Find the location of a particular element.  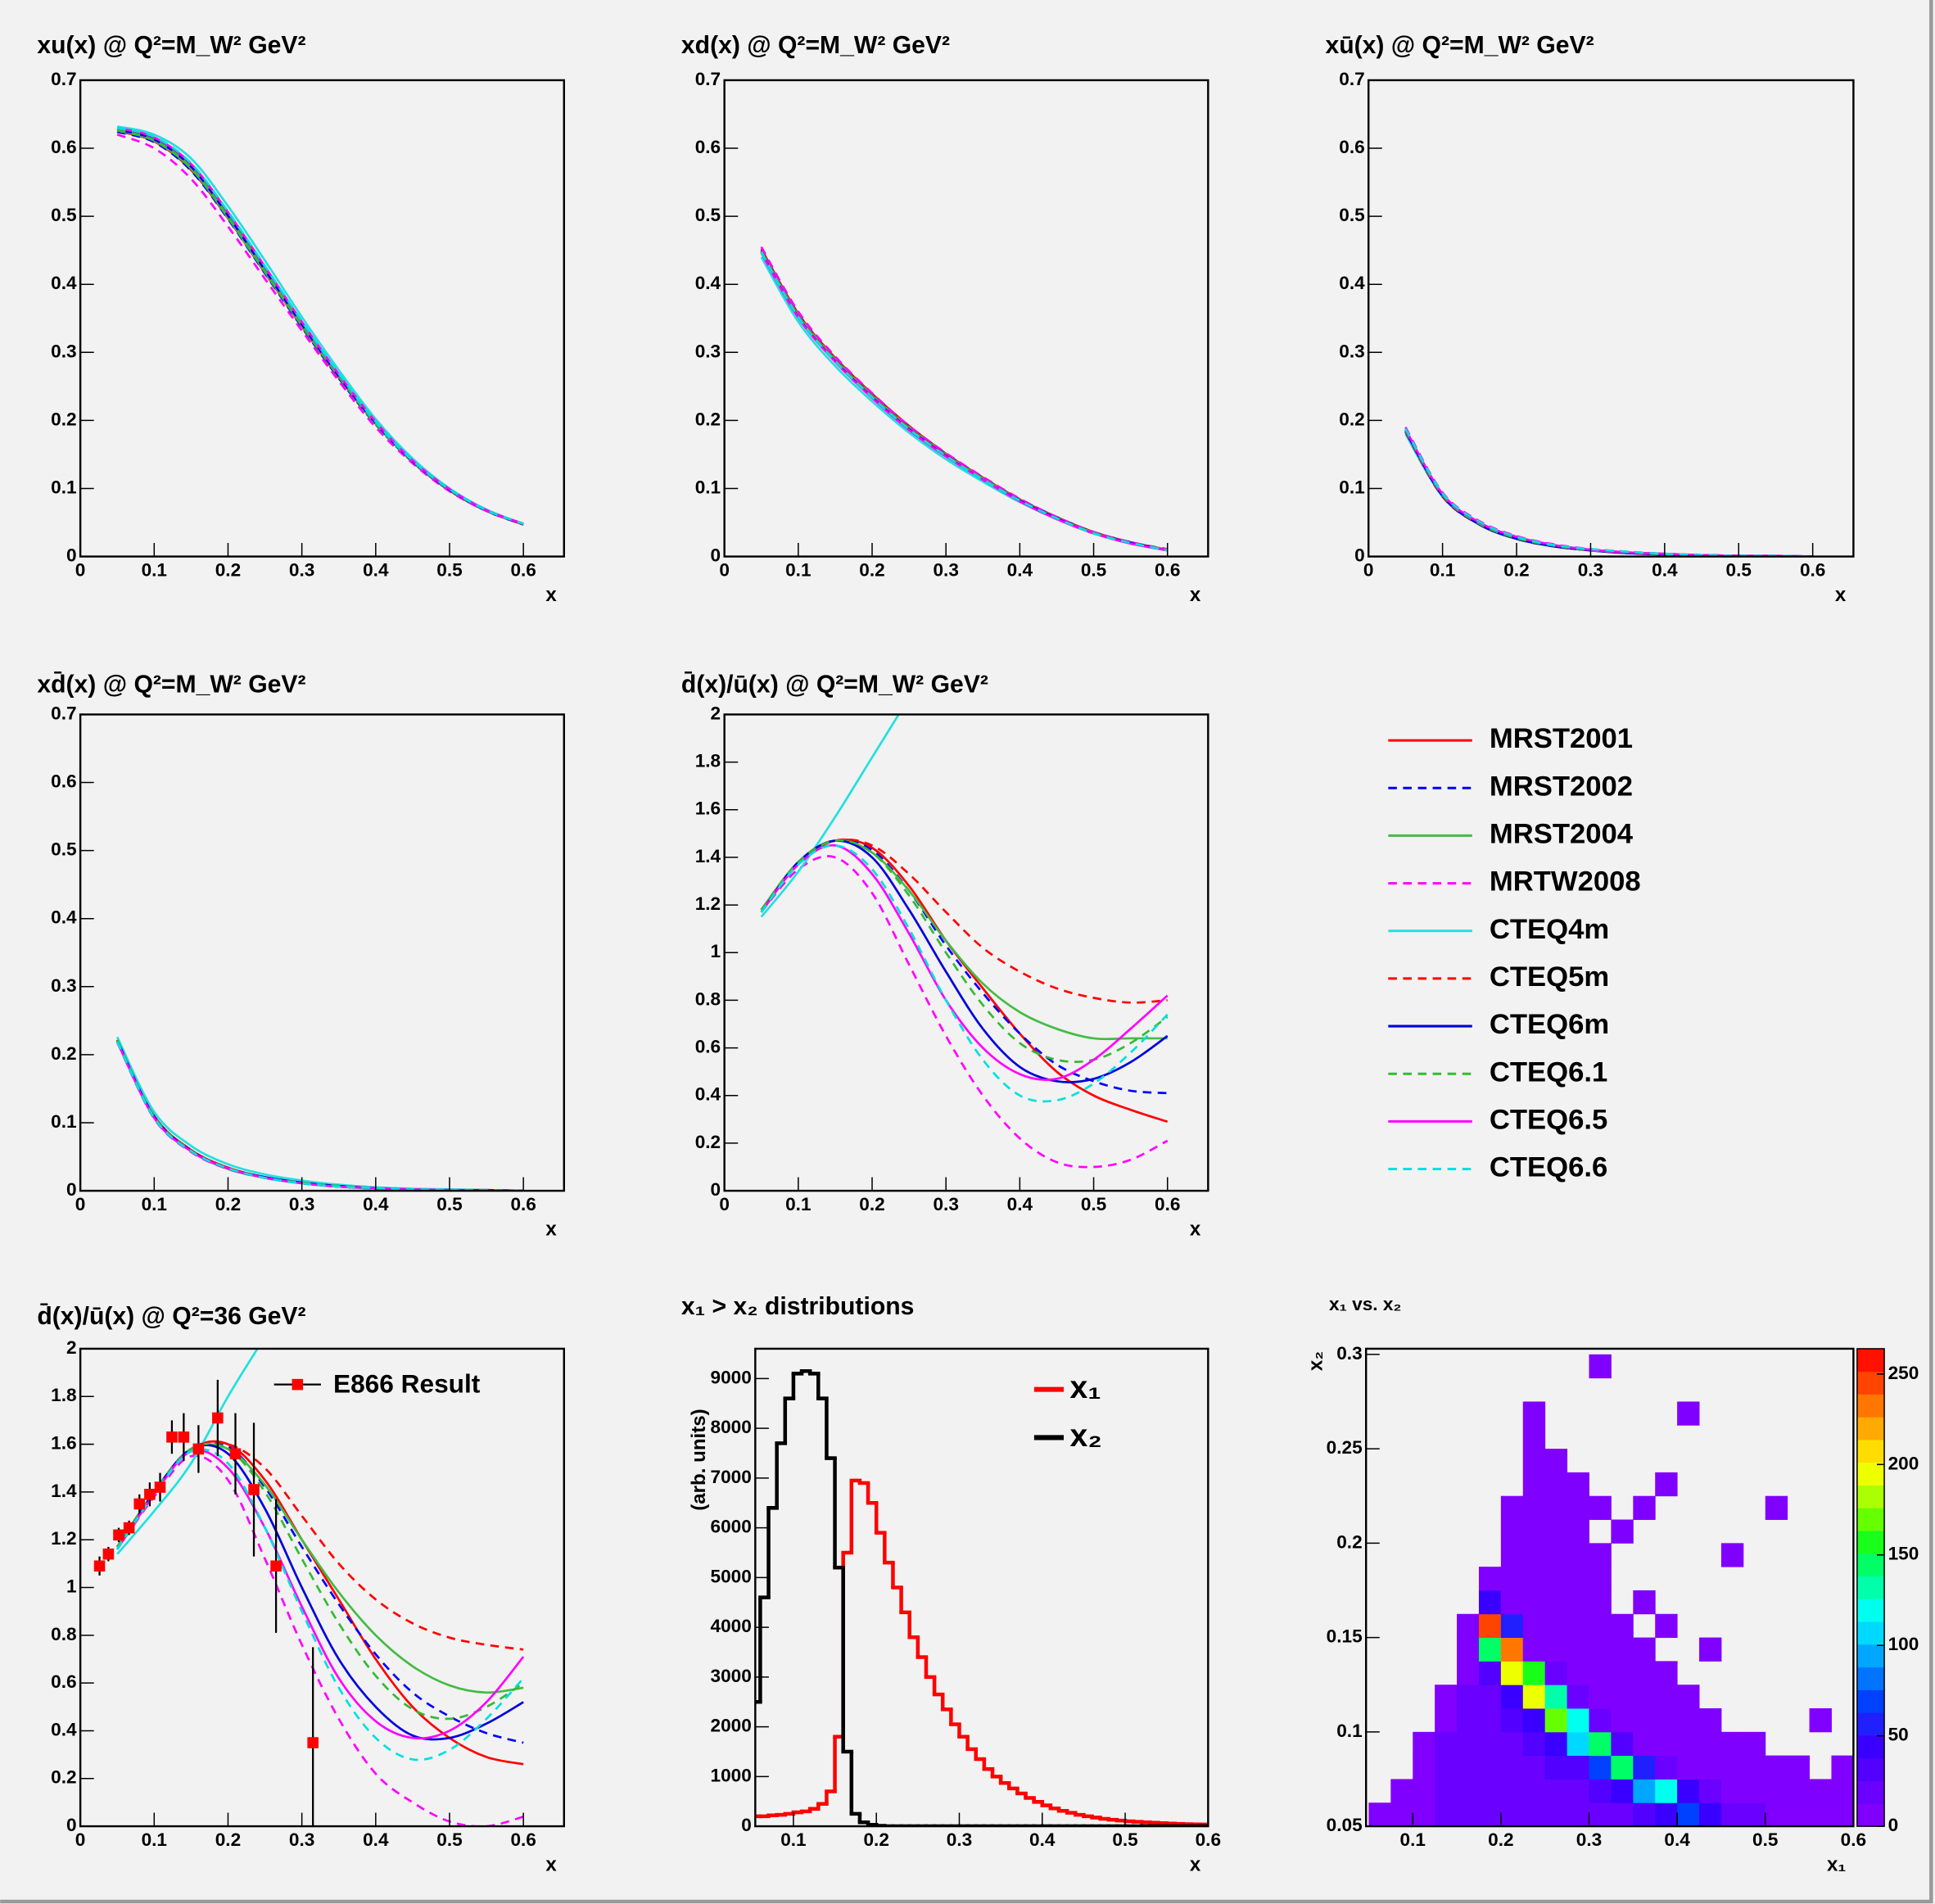

y-tick-label: 0.3 is located at coordinates (63, 986).